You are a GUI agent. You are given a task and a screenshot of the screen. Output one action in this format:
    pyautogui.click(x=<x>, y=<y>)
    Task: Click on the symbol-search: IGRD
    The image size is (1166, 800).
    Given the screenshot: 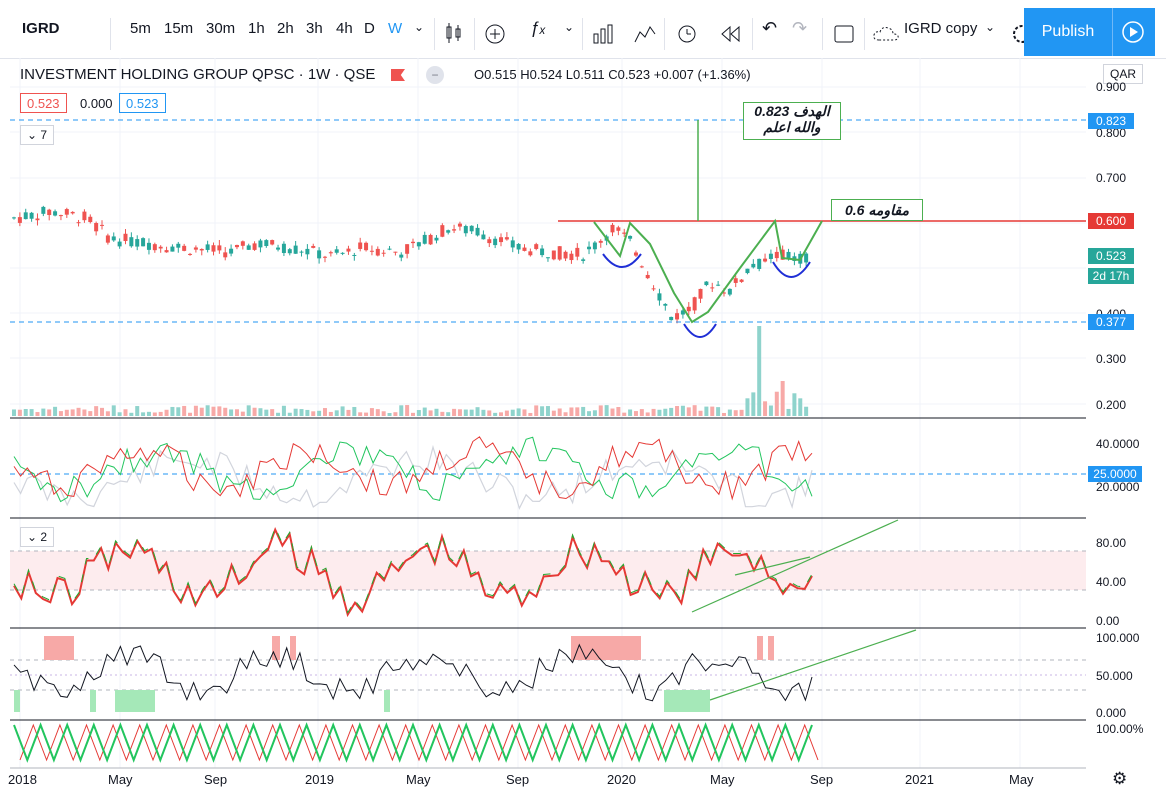 What is the action you would take?
    pyautogui.click(x=41, y=28)
    